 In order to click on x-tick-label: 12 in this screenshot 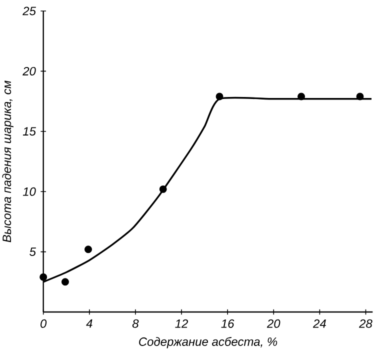, I will do `click(181, 323)`.